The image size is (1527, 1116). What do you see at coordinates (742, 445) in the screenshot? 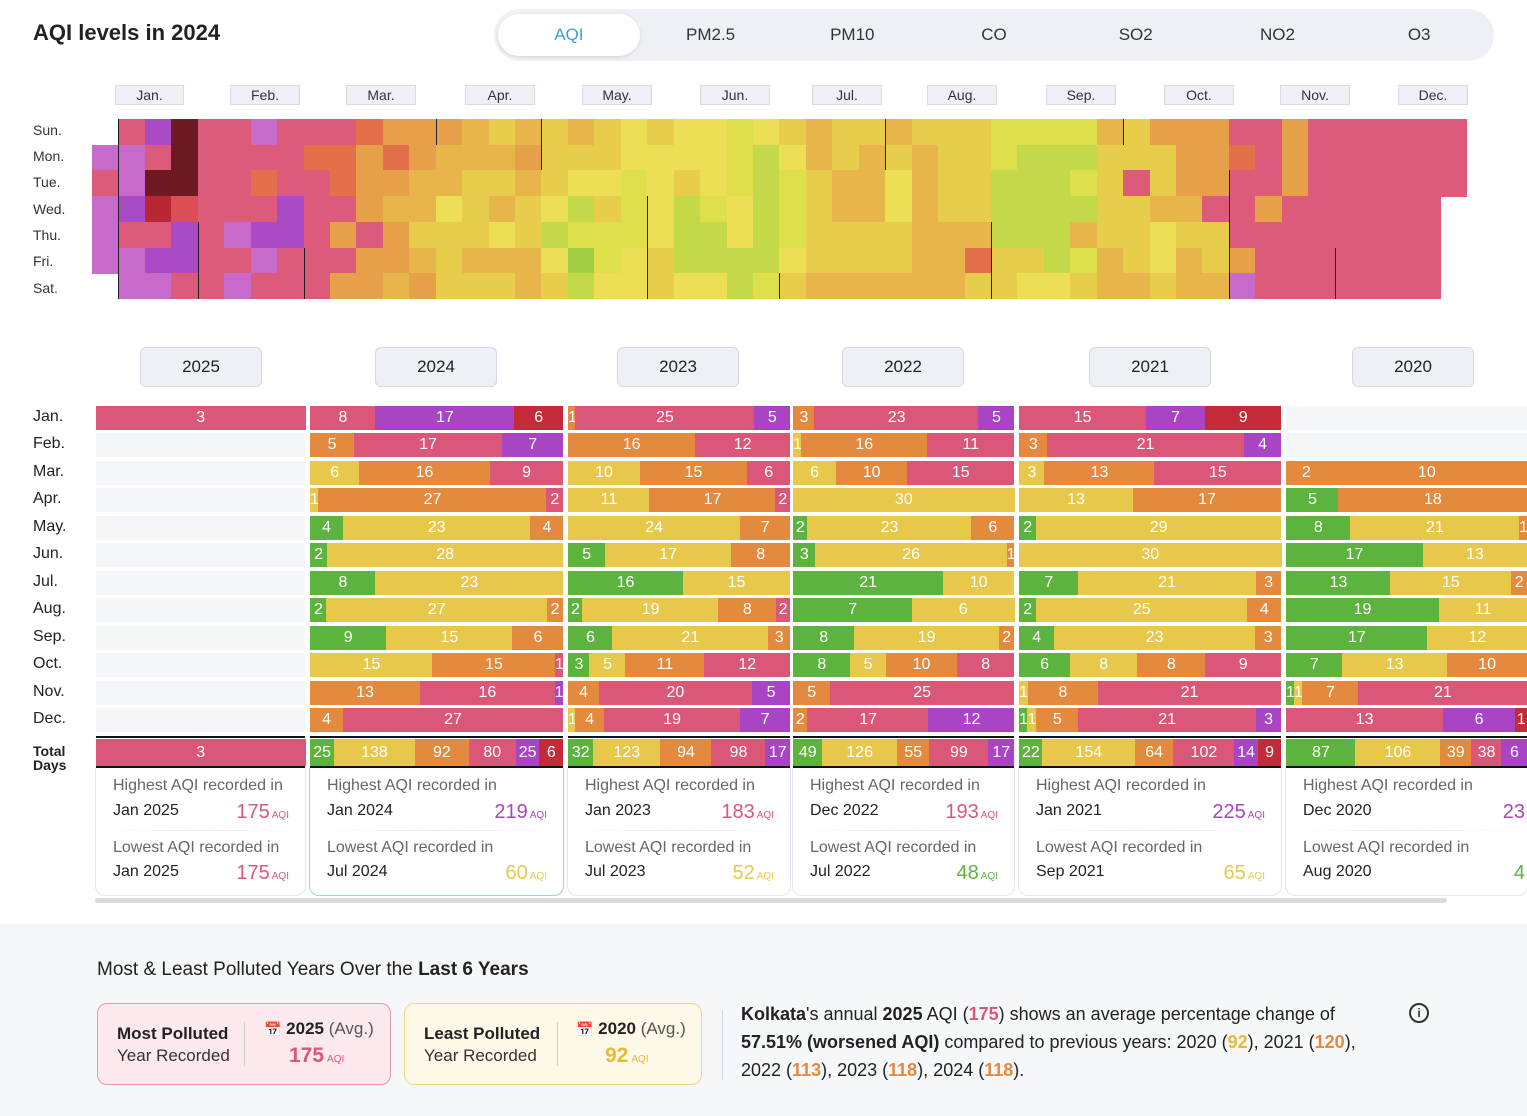
I see `month-bar-segment: 12` at bounding box center [742, 445].